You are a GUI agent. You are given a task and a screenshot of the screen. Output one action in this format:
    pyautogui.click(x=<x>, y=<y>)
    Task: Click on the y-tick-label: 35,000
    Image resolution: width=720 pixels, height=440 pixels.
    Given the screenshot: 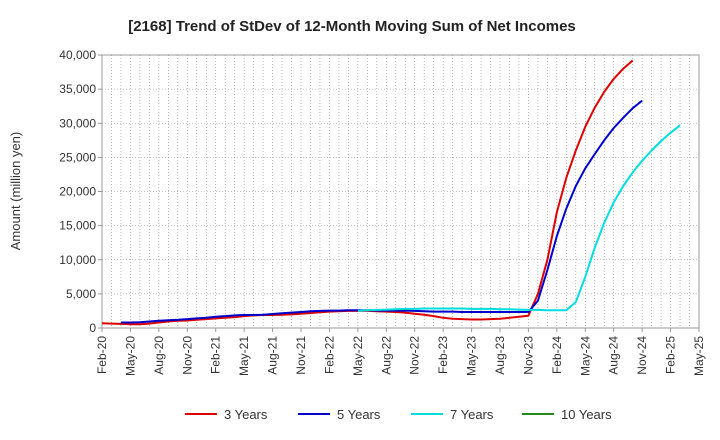 What is the action you would take?
    pyautogui.click(x=77, y=89)
    